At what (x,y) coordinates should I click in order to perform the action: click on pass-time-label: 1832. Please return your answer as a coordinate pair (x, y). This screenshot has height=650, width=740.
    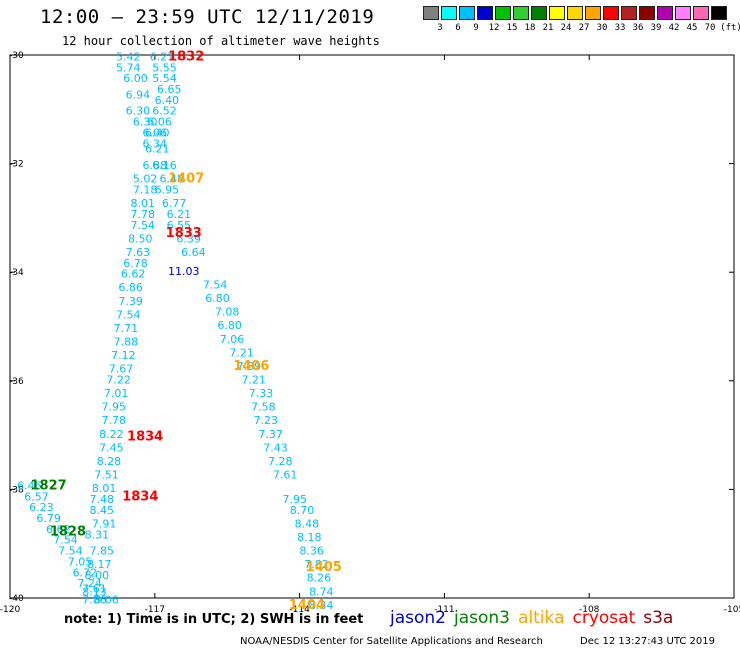
    Looking at the image, I should click on (186, 56).